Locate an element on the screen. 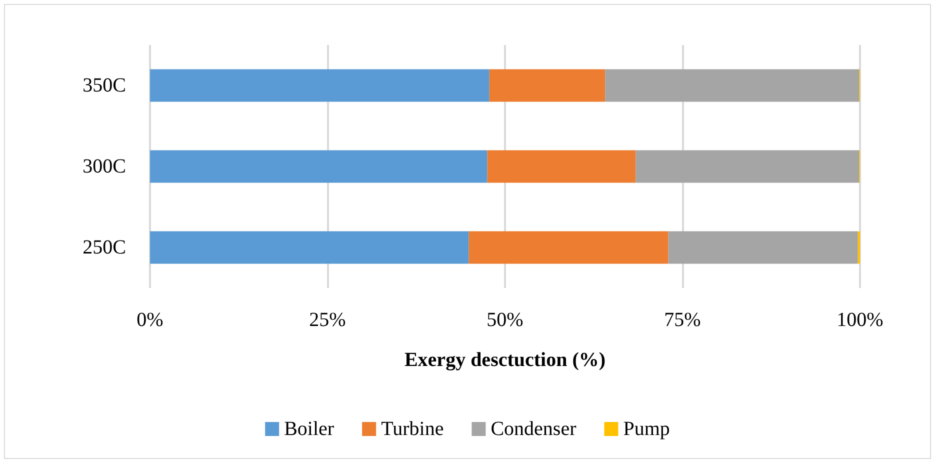  y-tick-label: 300C is located at coordinates (104, 167).